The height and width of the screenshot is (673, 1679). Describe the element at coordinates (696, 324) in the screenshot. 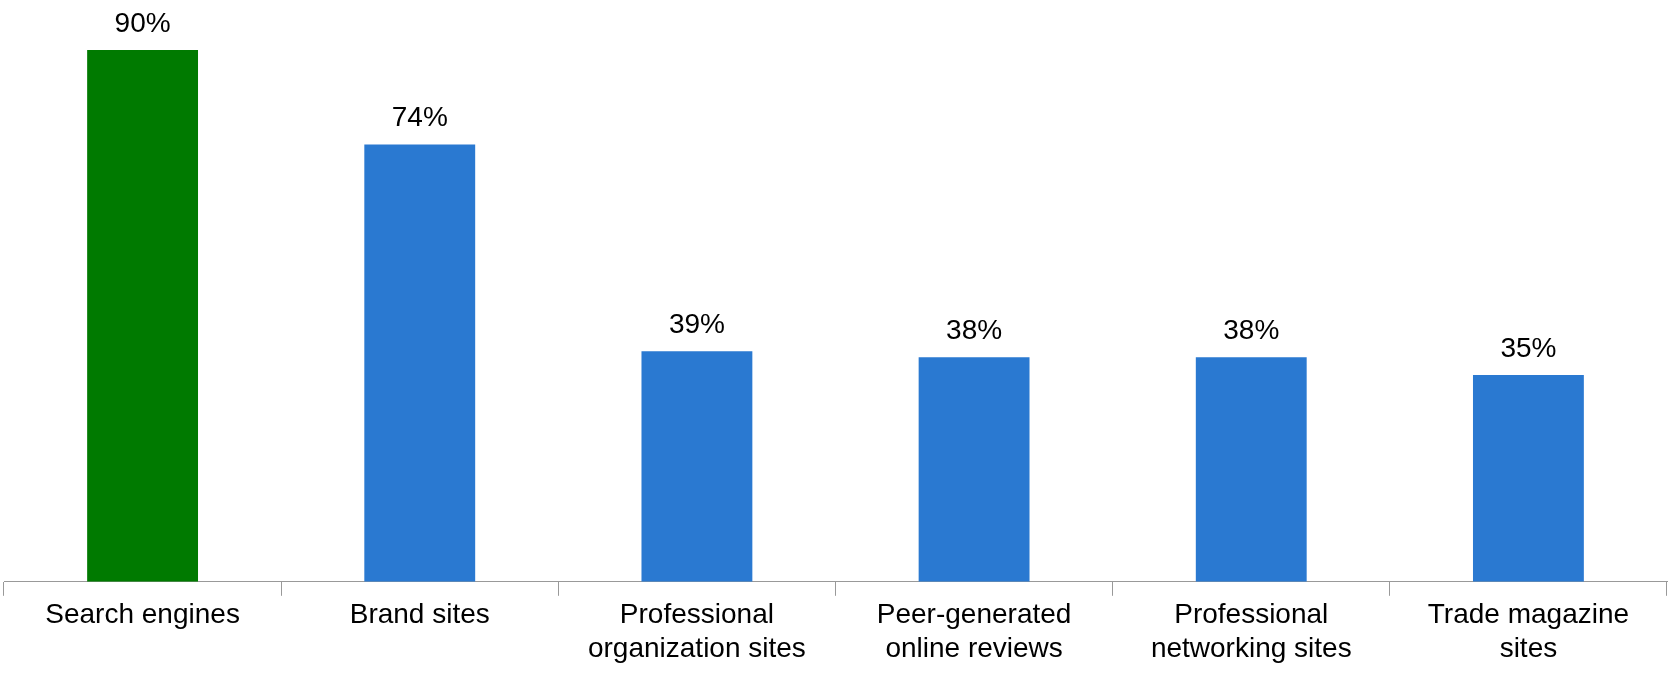

I see `data-label: 39%` at that location.